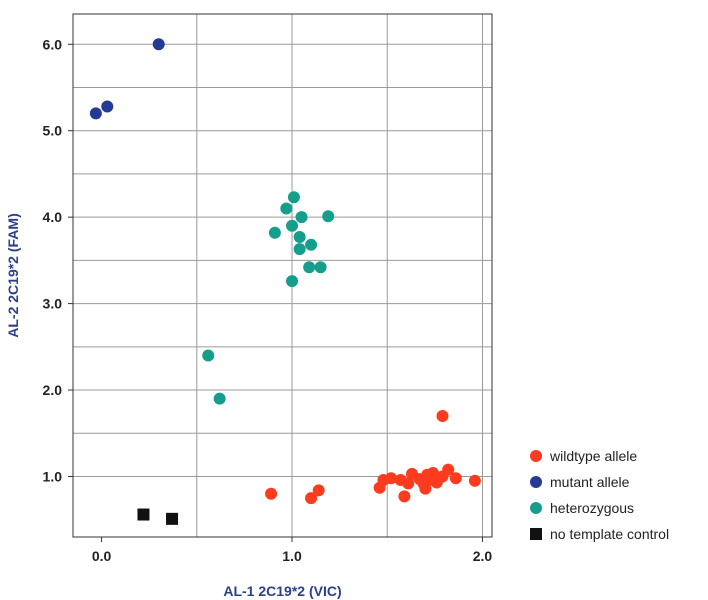 The height and width of the screenshot is (600, 708). What do you see at coordinates (53, 304) in the screenshot?
I see `y-tick-label: 3.0` at bounding box center [53, 304].